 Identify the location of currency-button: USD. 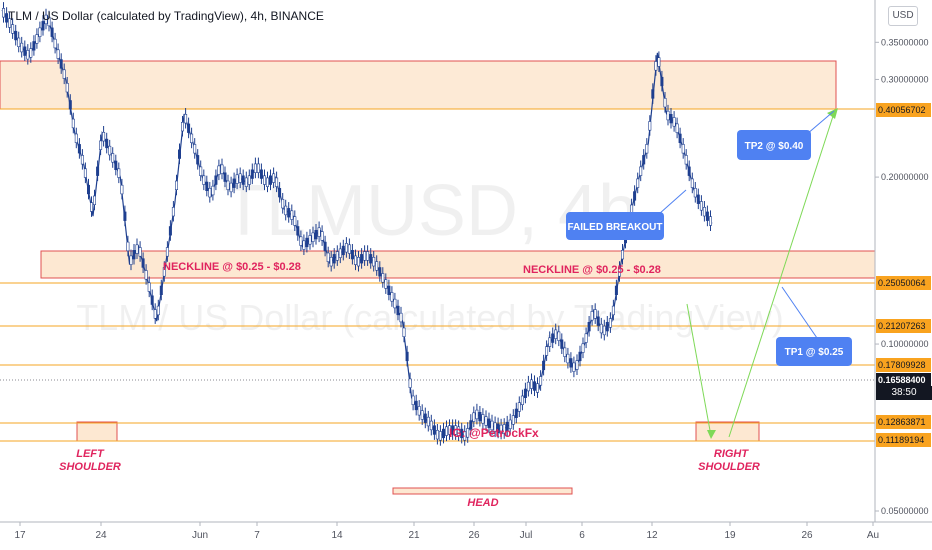
(903, 16).